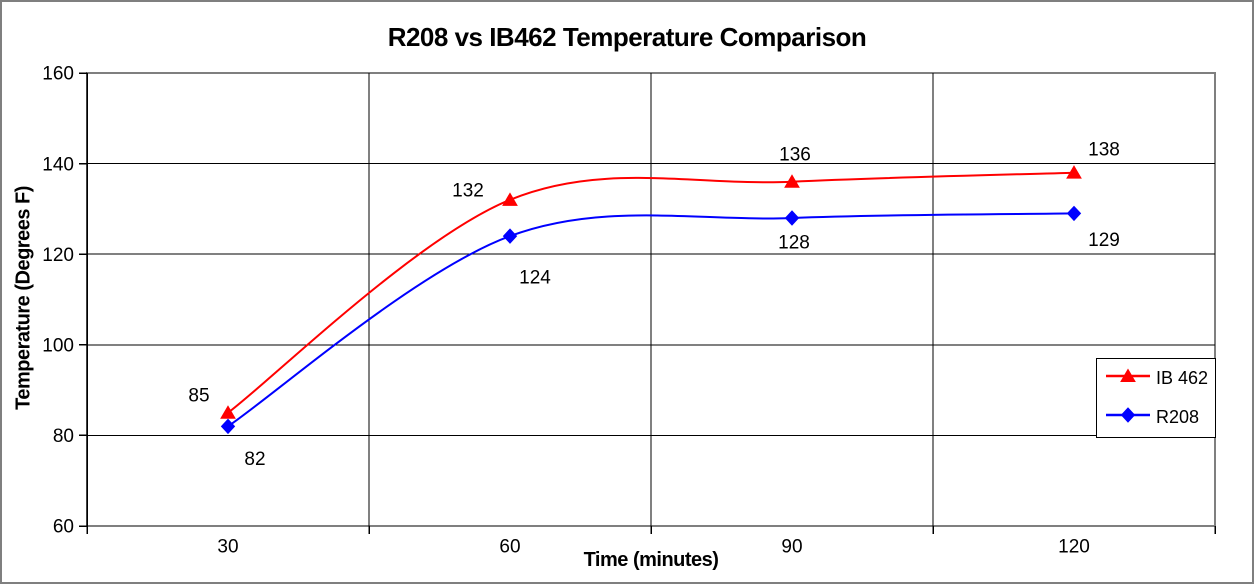 The height and width of the screenshot is (584, 1254). Describe the element at coordinates (63, 527) in the screenshot. I see `y-tick-label: 60` at that location.